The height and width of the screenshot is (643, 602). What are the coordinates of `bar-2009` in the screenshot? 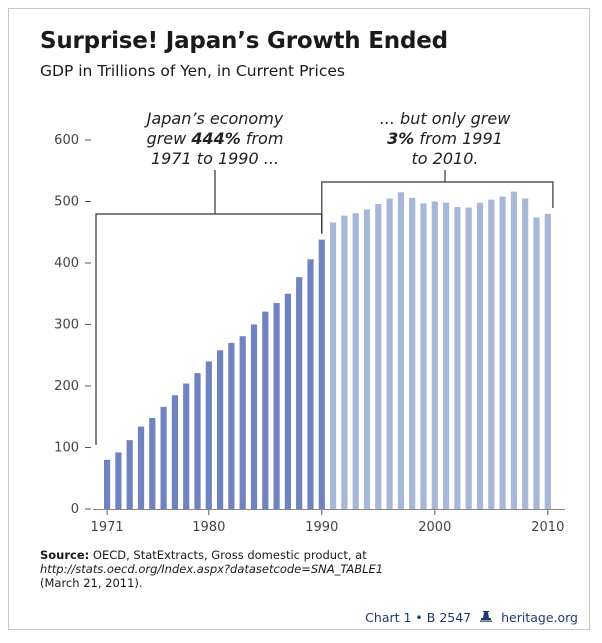 It's located at (536, 363).